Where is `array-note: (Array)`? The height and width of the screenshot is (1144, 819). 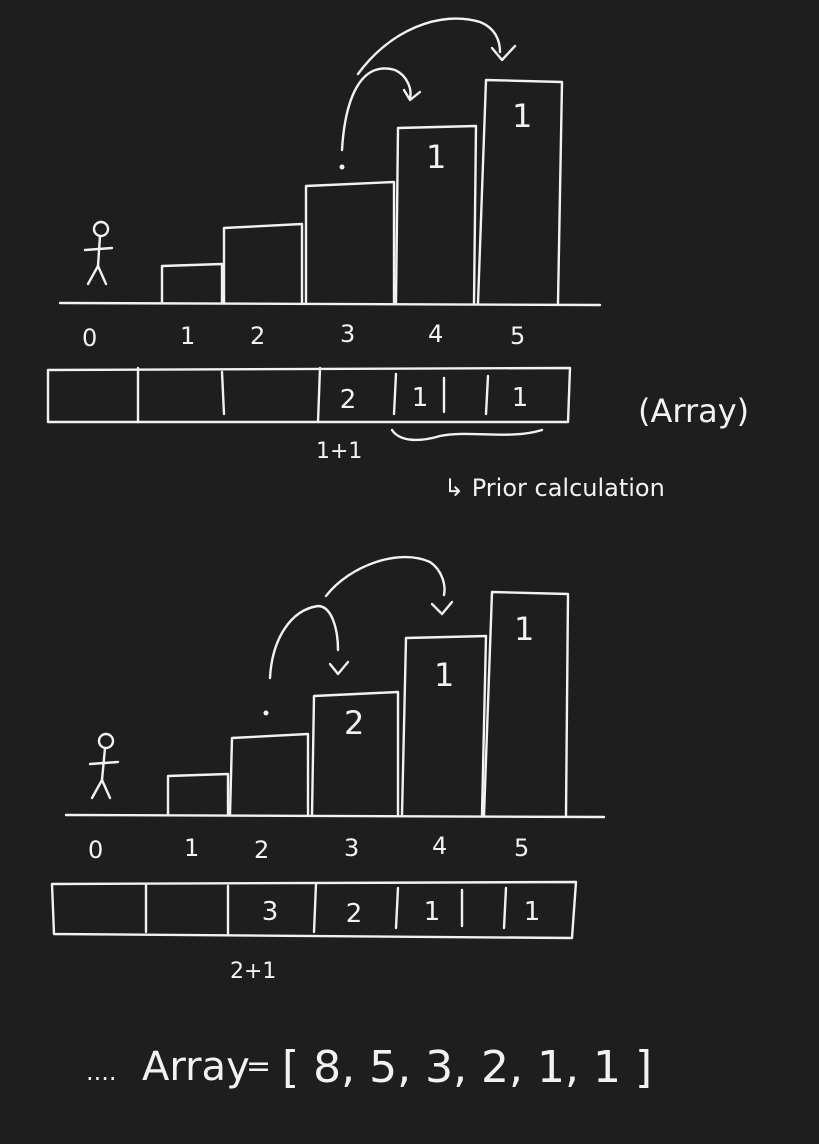 array-note: (Array) is located at coordinates (693, 411).